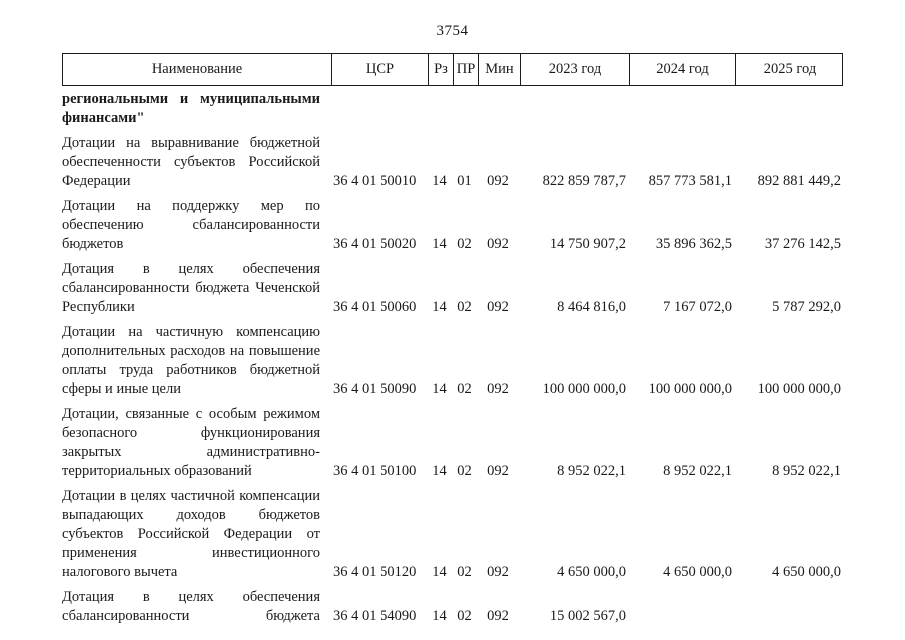  What do you see at coordinates (465, 69) in the screenshot?
I see `header-pr: ПР` at bounding box center [465, 69].